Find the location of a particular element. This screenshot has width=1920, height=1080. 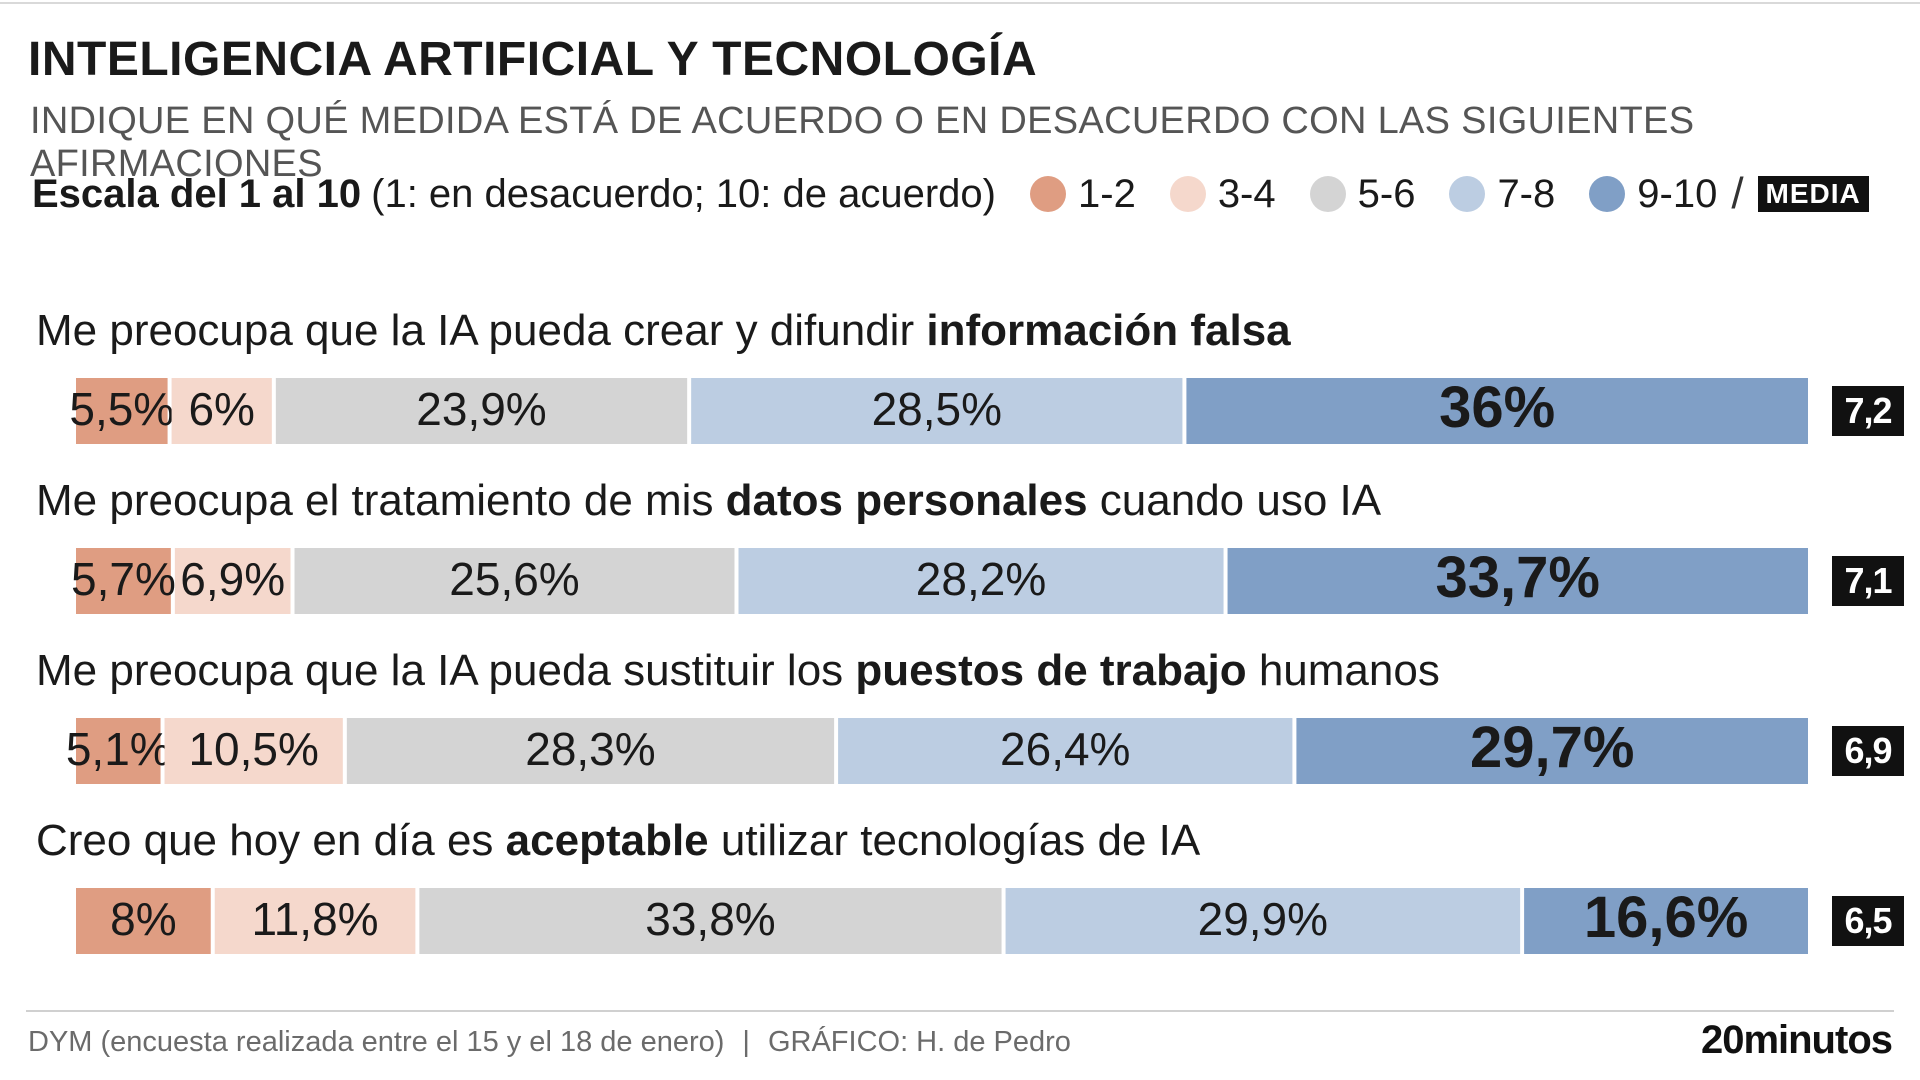

bar-label-5-6: 28,3% is located at coordinates (590, 749).